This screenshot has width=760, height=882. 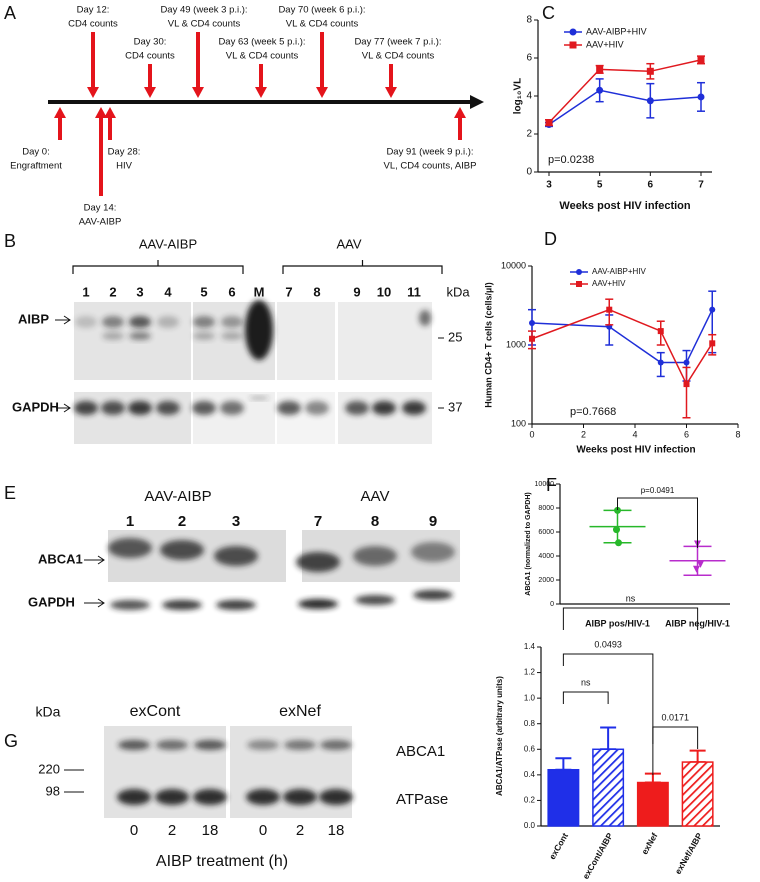 What do you see at coordinates (134, 830) in the screenshot?
I see `lane-label: 0` at bounding box center [134, 830].